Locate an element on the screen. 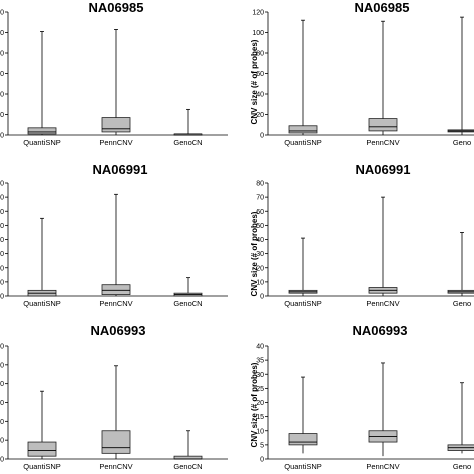 The image size is (474, 474). y-tick-label: 25 is located at coordinates (260, 389).